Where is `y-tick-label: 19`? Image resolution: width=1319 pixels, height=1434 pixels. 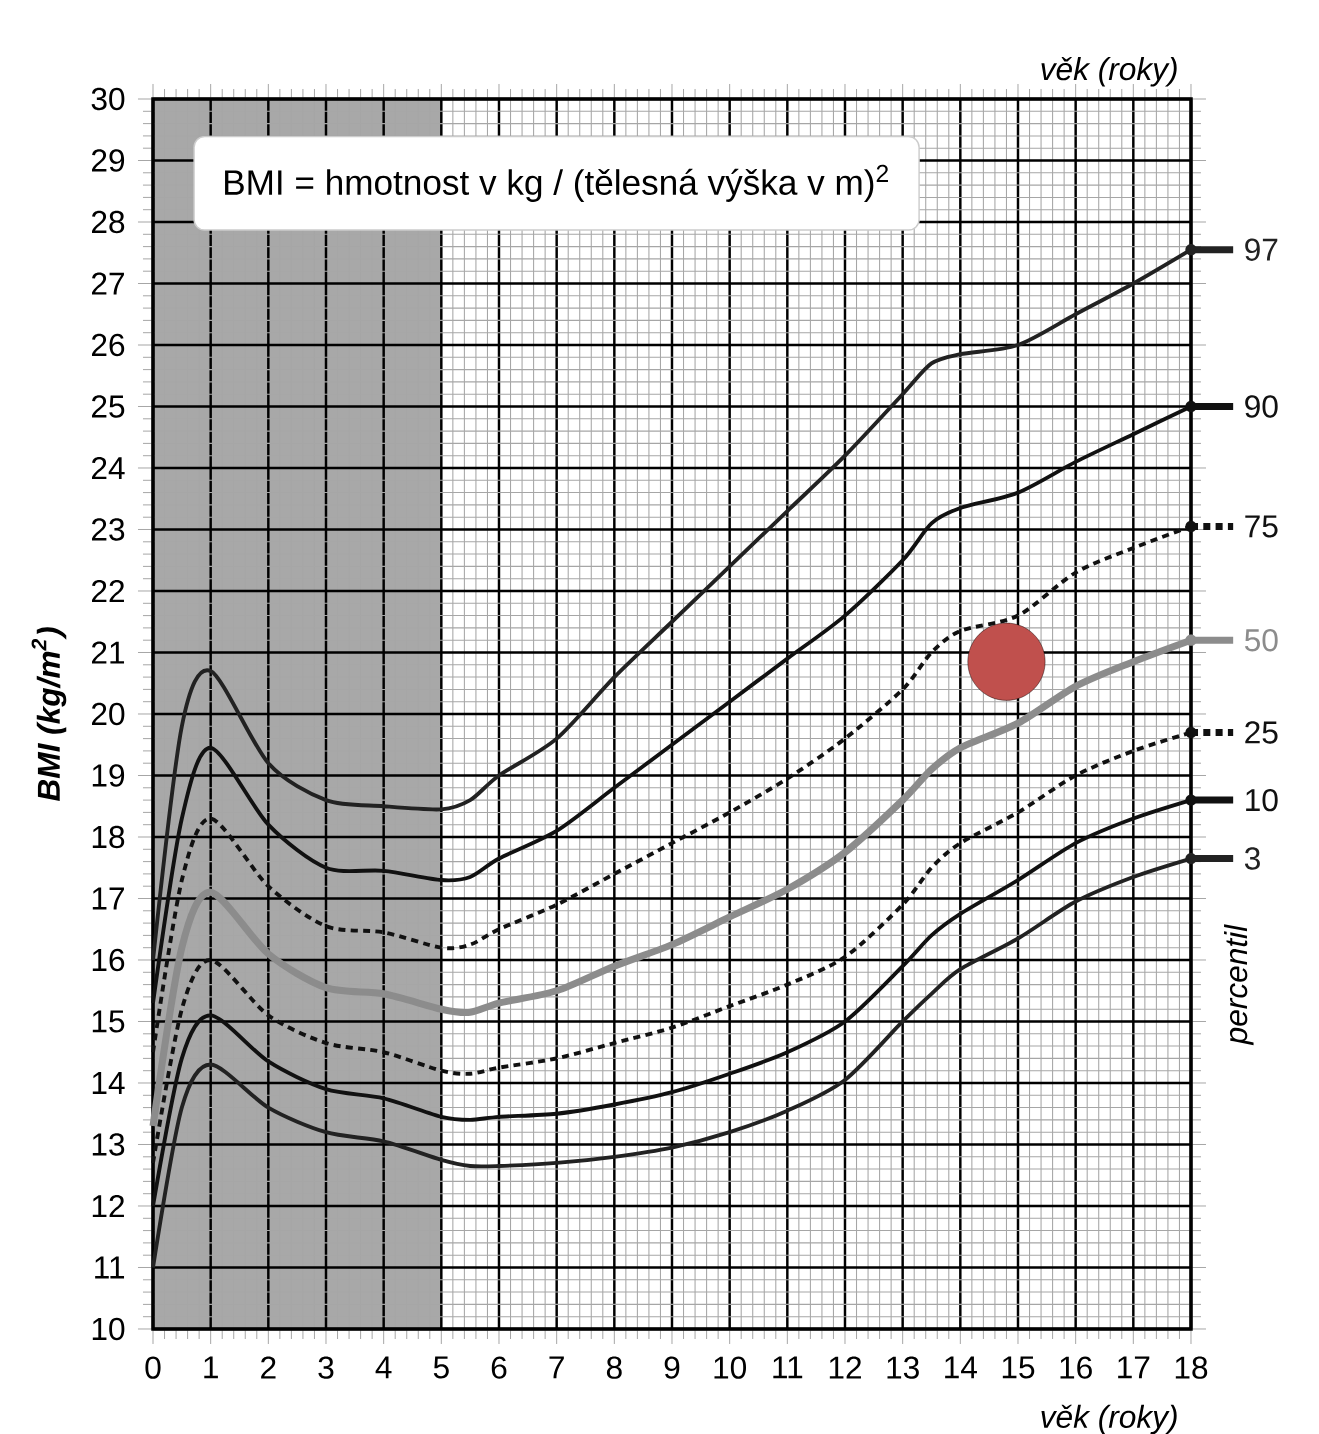 y-tick-label: 19 is located at coordinates (108, 775).